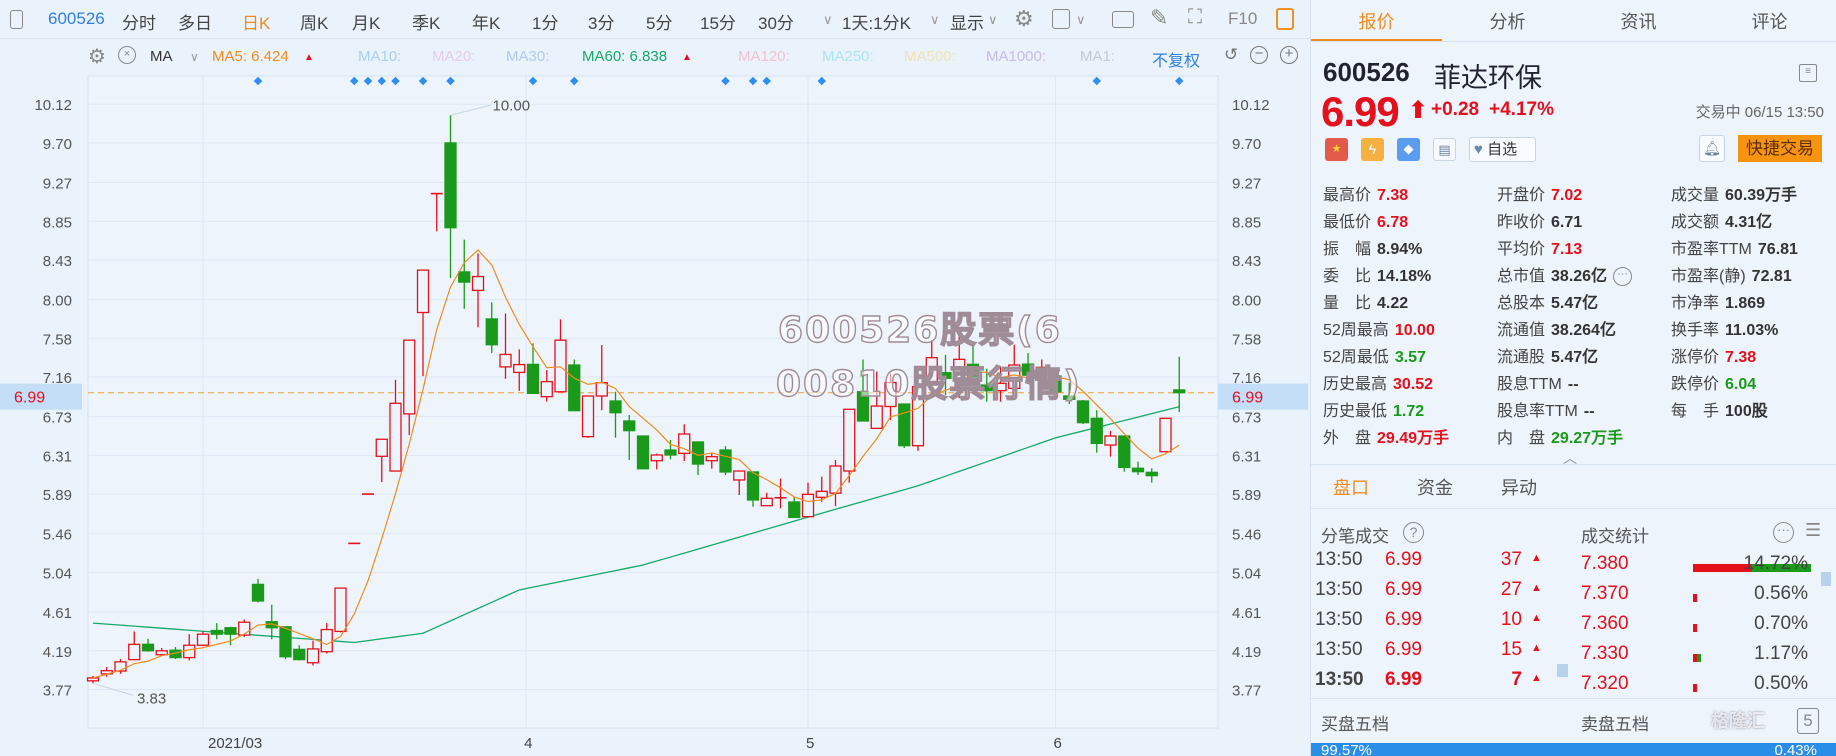  I want to click on settings-gear-icon: ⚙, so click(1024, 18).